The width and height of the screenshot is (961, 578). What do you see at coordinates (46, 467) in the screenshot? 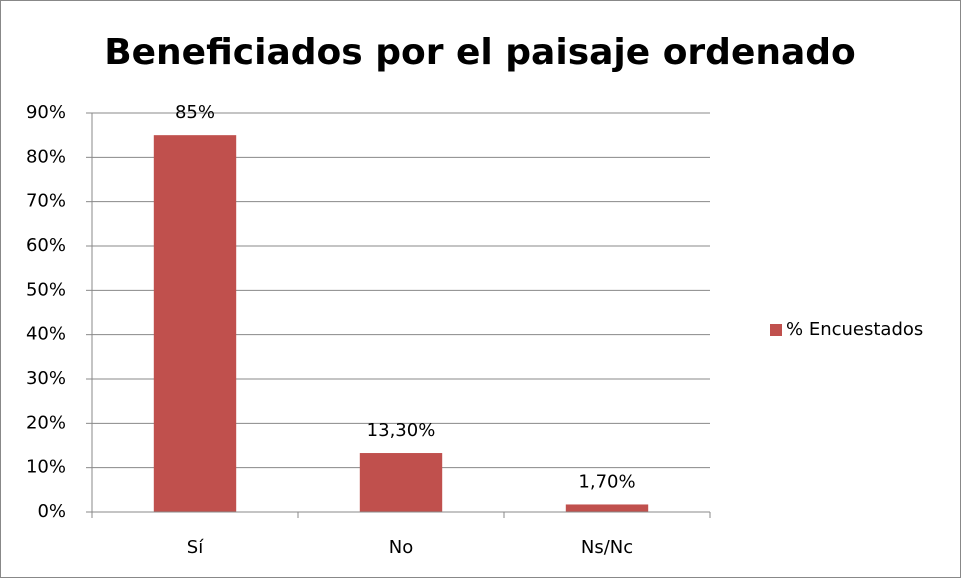
I see `y-tick-label: 10%` at bounding box center [46, 467].